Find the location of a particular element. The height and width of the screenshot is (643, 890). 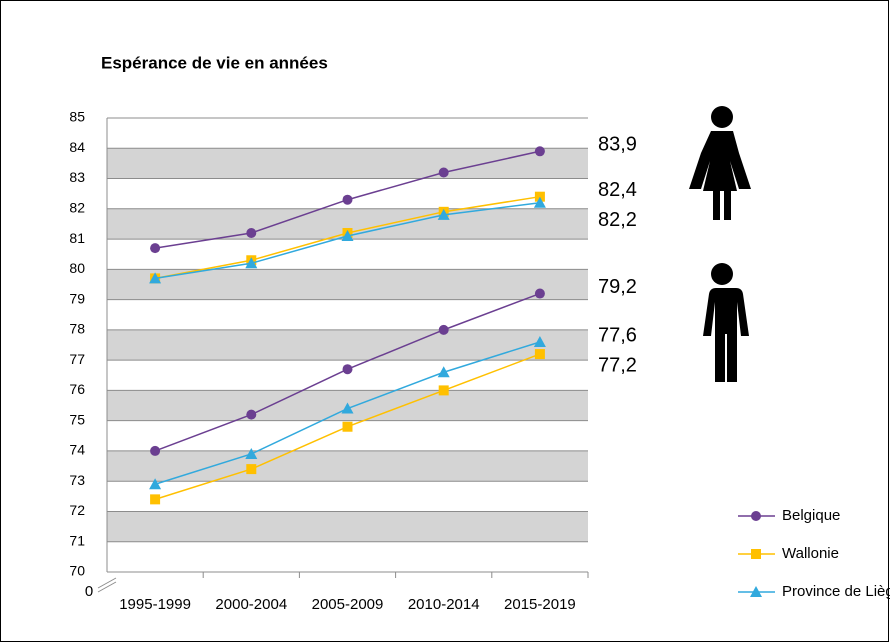

y-tick-label: 76 is located at coordinates (77, 389).